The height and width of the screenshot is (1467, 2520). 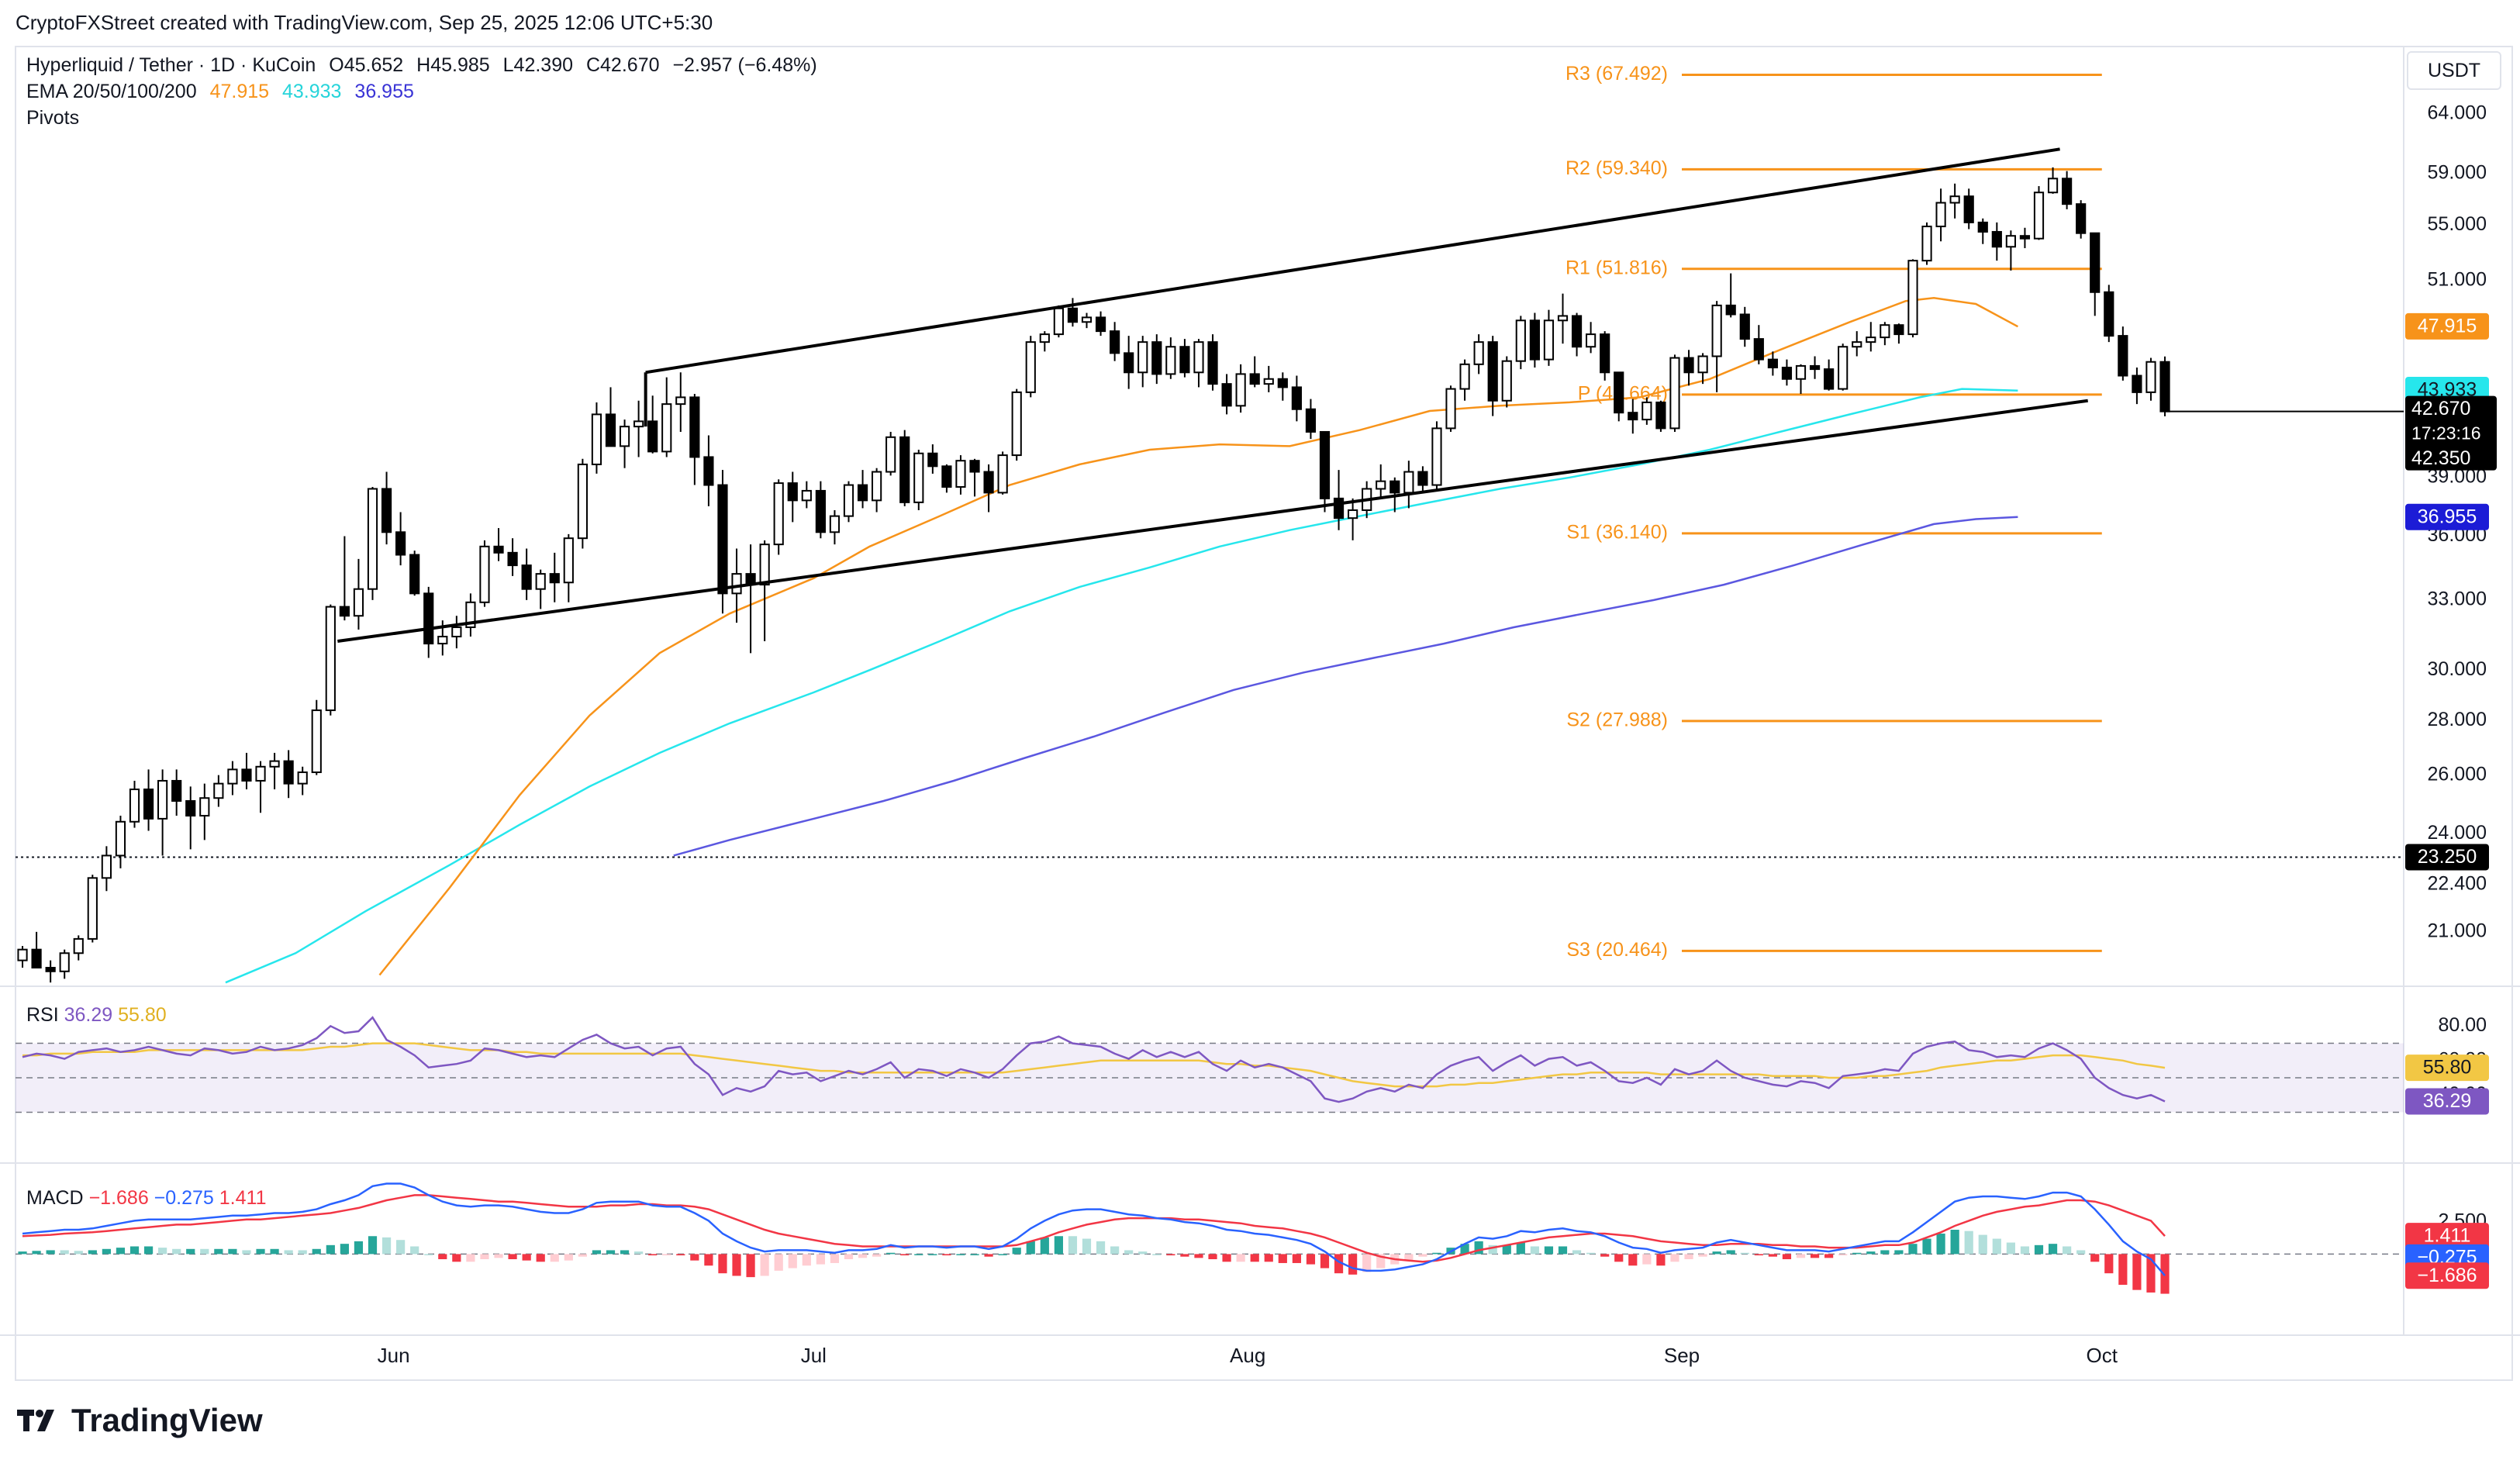 What do you see at coordinates (1247, 1355) in the screenshot?
I see `date-tick-label: Aug` at bounding box center [1247, 1355].